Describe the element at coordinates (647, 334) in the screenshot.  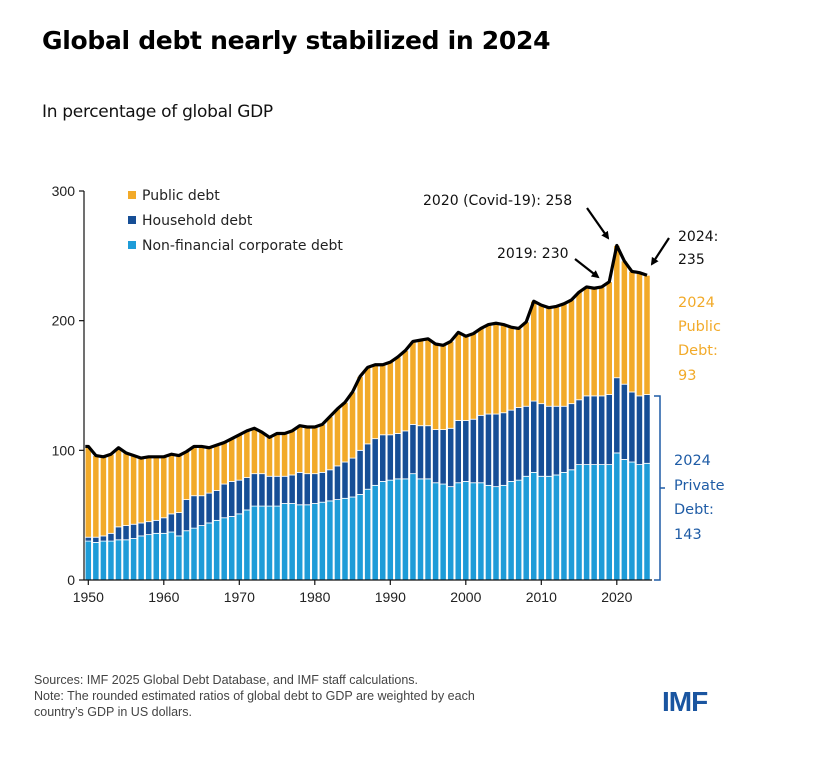
I see `bar-public-2024` at that location.